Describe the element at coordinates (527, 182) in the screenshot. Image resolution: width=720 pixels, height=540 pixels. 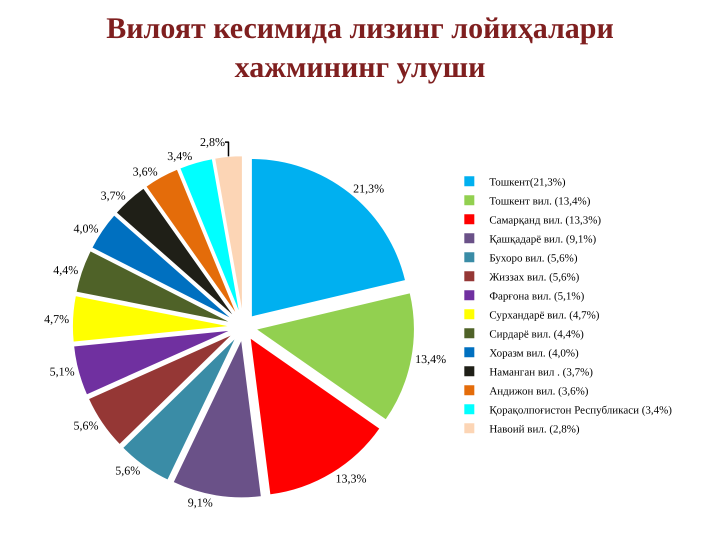
I see `legend-label: Тошкент(21,3%)` at that location.